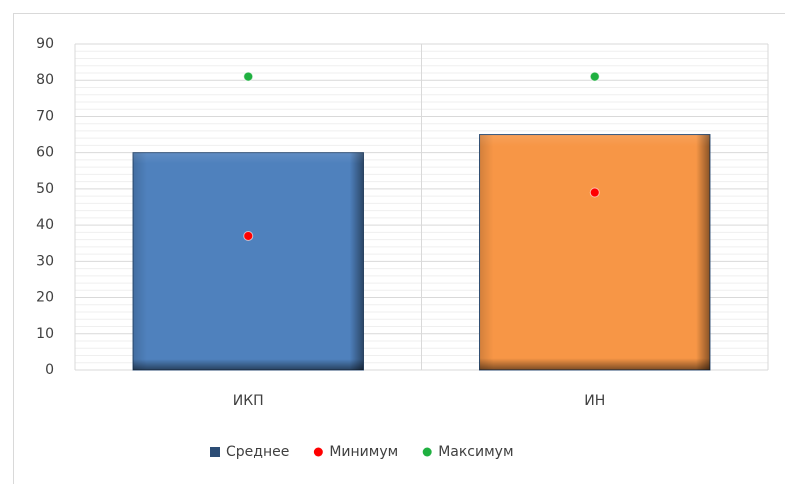 This screenshot has height=484, width=785. I want to click on y-tick-label: 20, so click(45, 298).